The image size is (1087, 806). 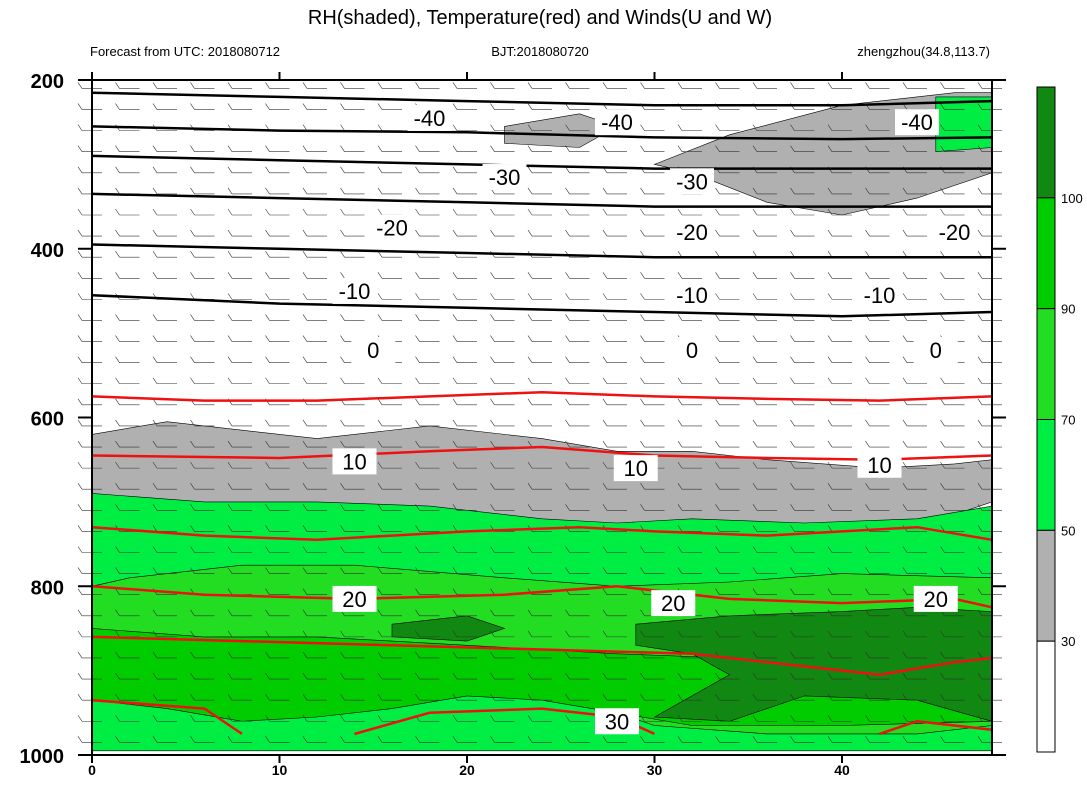 I want to click on contour-label: 20, so click(x=354, y=599).